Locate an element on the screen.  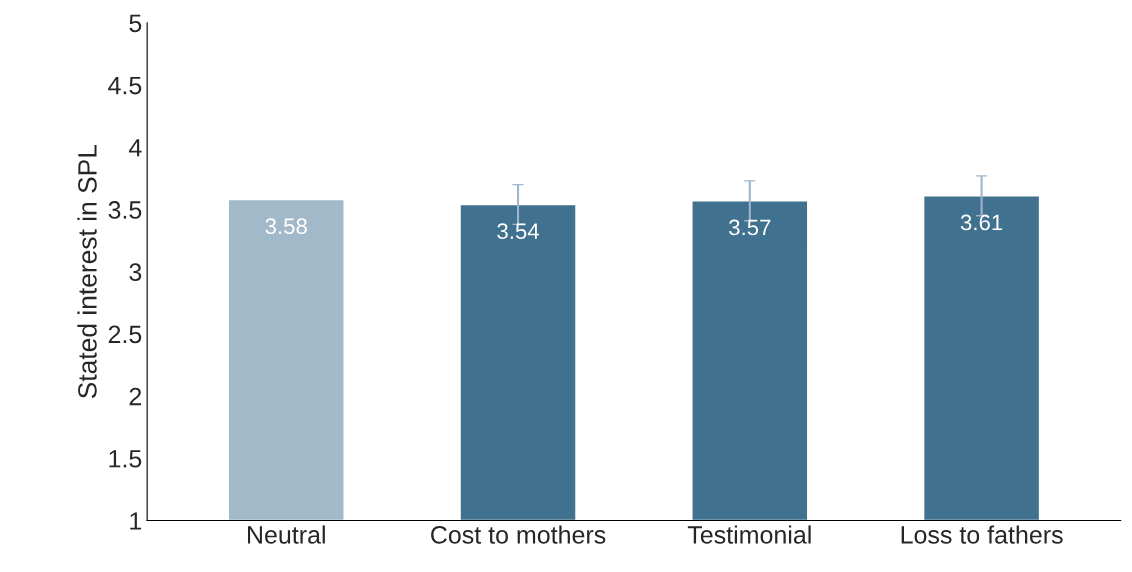
data-label: 3.54 is located at coordinates (518, 231).